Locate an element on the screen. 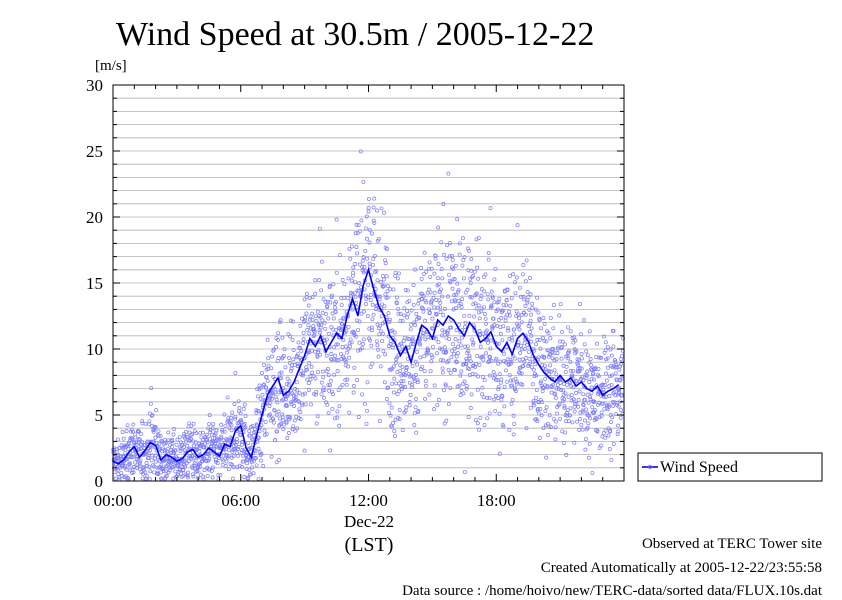 This screenshot has height=600, width=842. x-tick-label: 12:00 is located at coordinates (368, 500).